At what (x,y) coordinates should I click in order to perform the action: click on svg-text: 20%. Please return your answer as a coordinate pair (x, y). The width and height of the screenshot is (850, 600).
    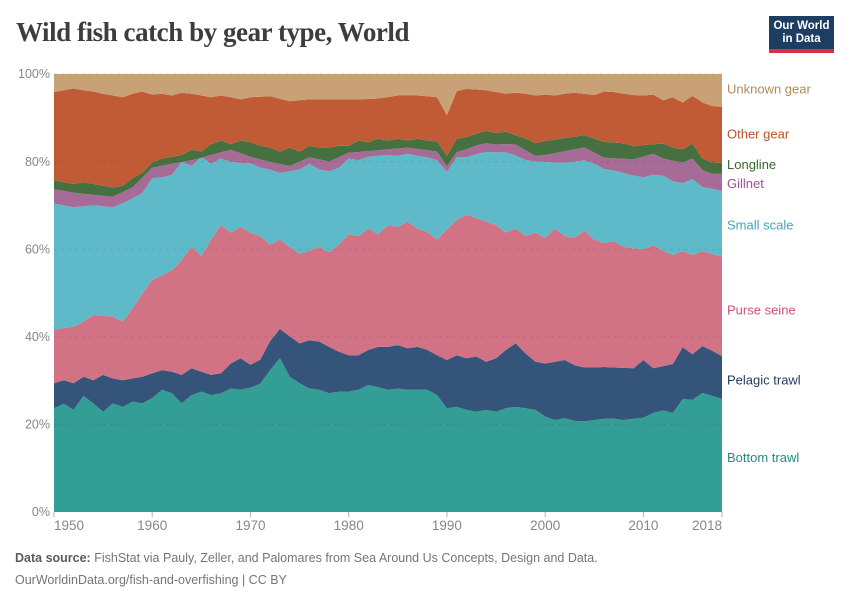
    Looking at the image, I should click on (37, 425).